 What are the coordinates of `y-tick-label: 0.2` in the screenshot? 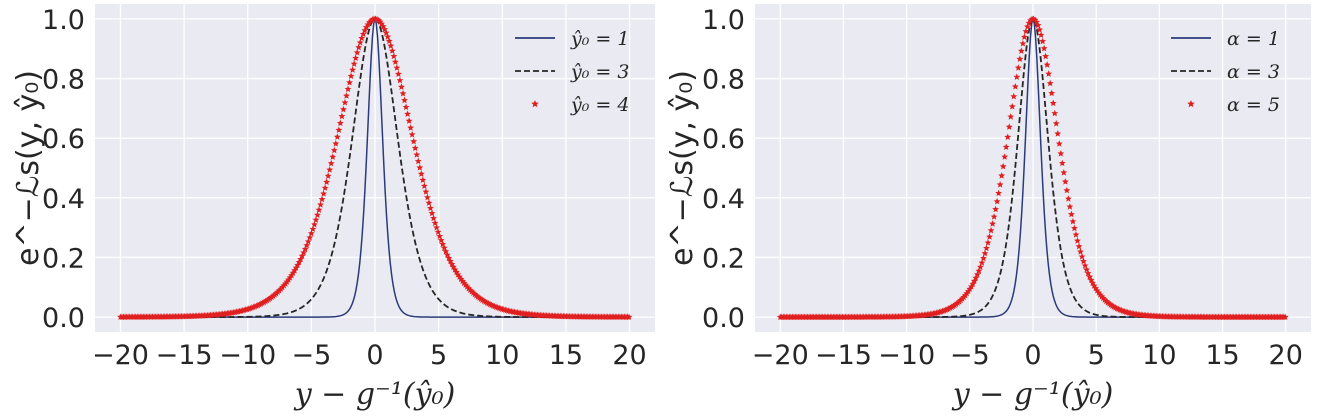 It's located at (63, 258).